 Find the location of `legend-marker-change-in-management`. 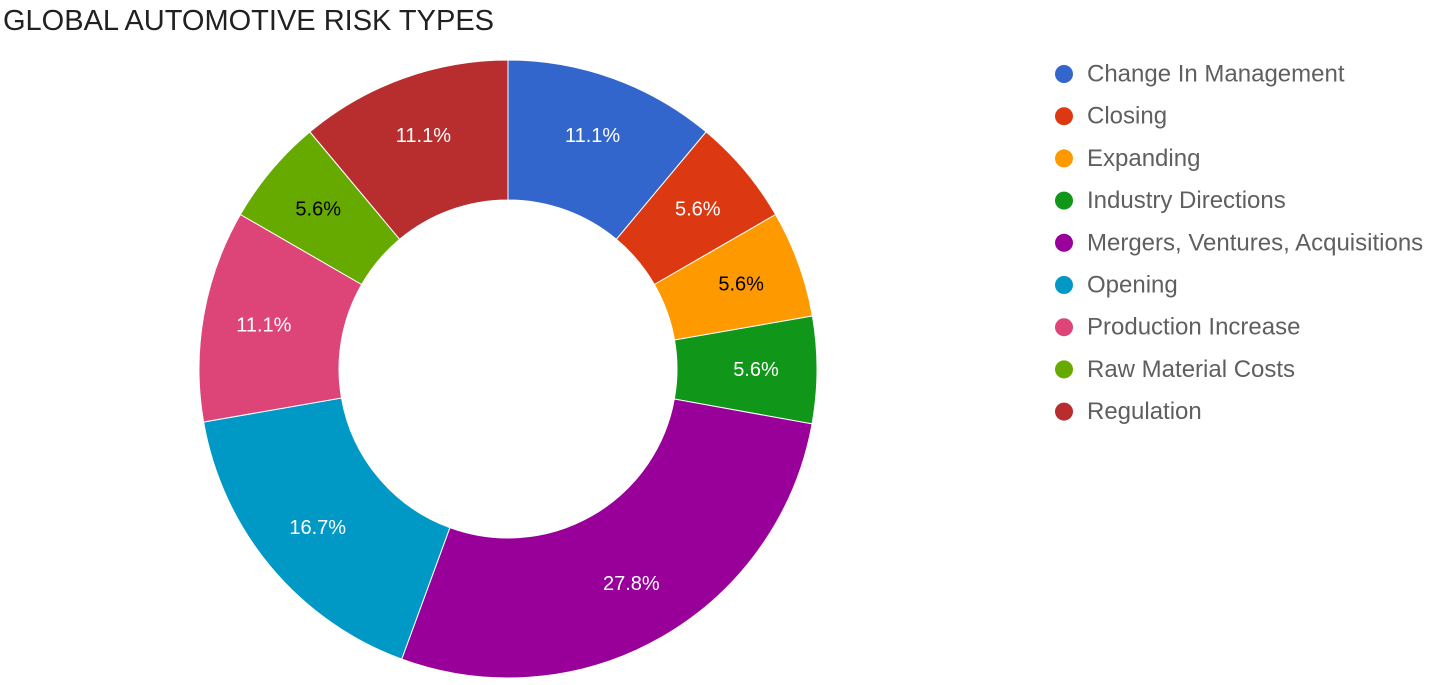

legend-marker-change-in-management is located at coordinates (1064, 74).